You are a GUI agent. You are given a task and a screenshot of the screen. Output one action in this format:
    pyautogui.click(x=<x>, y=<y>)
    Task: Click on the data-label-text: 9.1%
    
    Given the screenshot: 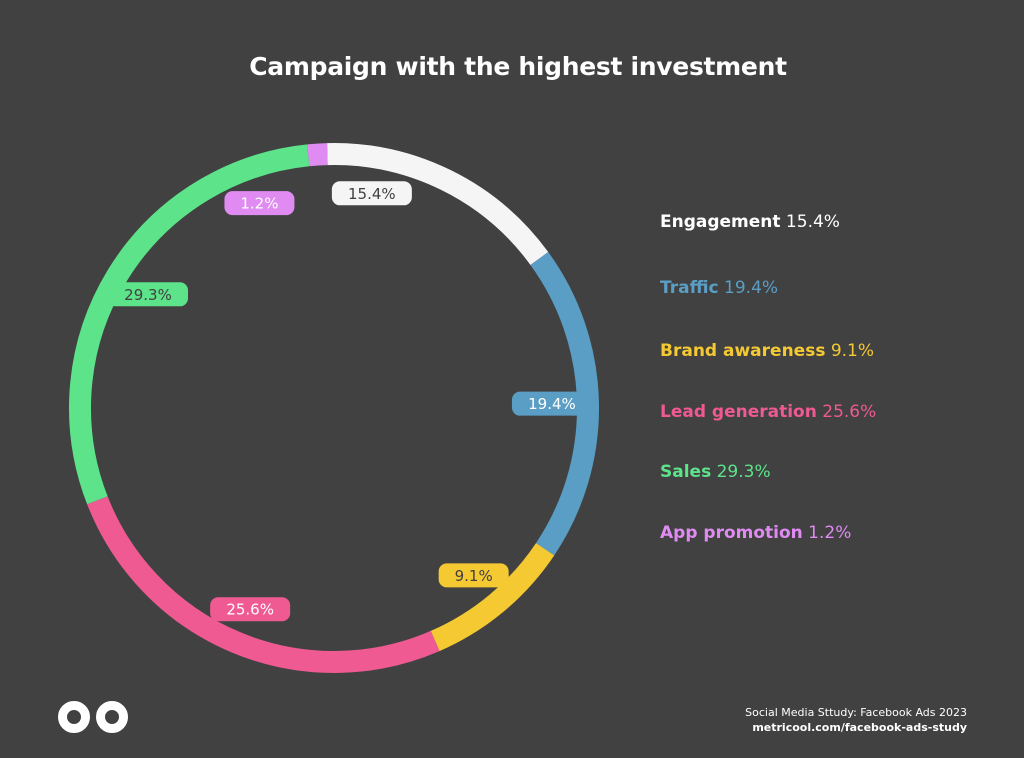 What is the action you would take?
    pyautogui.click(x=474, y=576)
    